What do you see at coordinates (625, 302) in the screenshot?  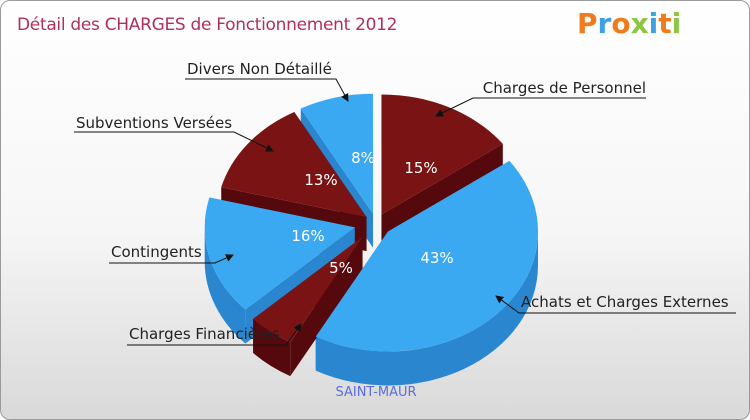 I see `category-label: Achats et Charges Externes` at bounding box center [625, 302].